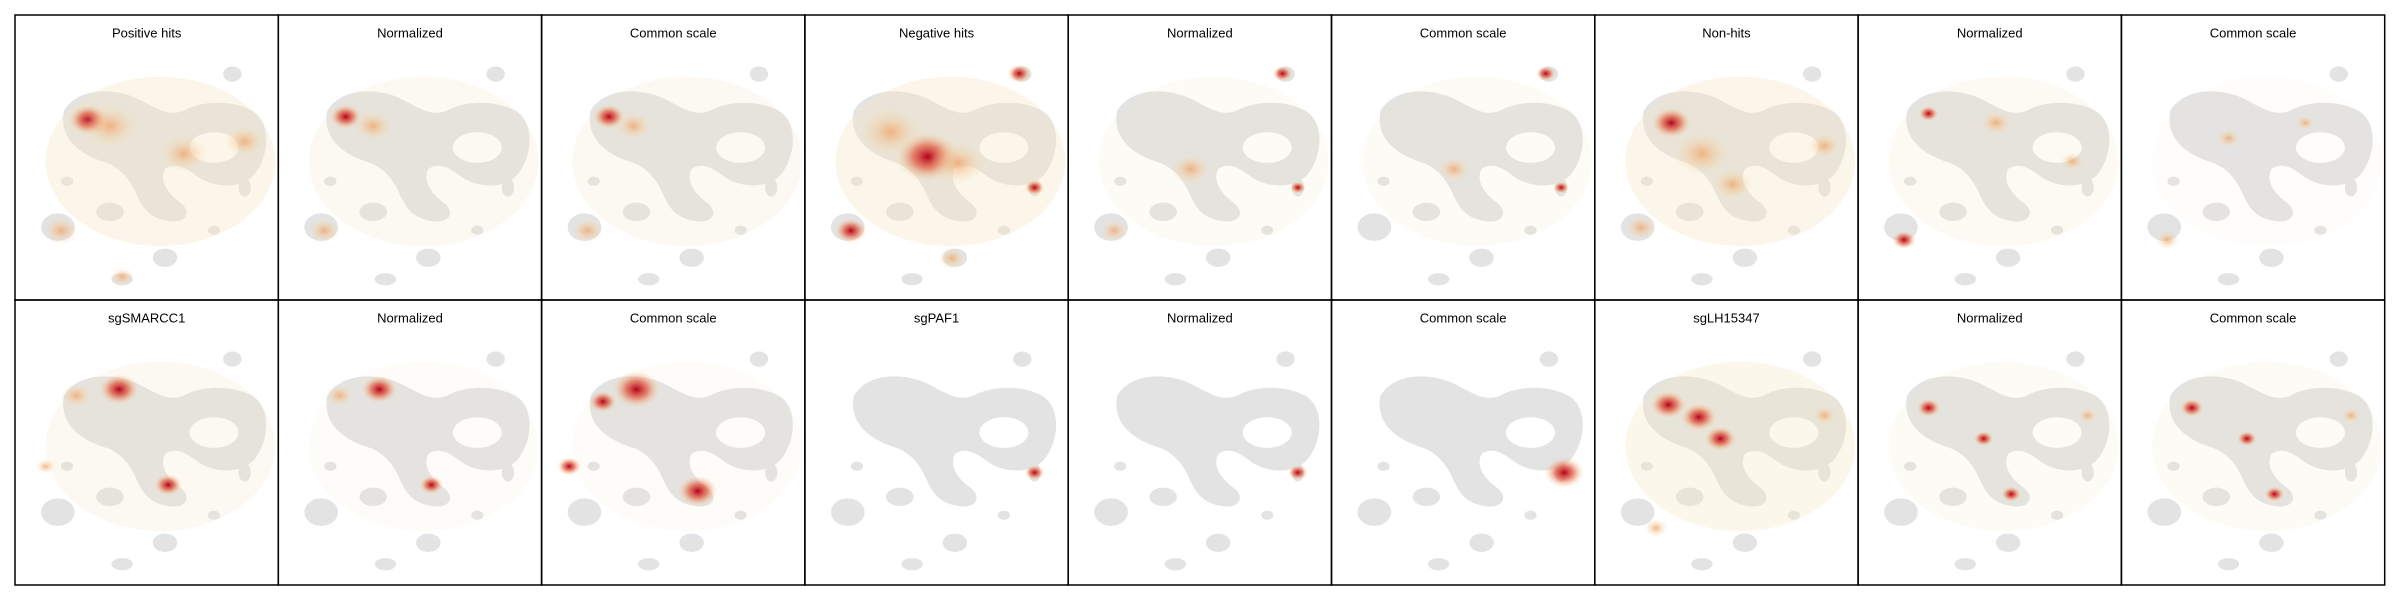  I want to click on panel-border, so click(2253, 442).